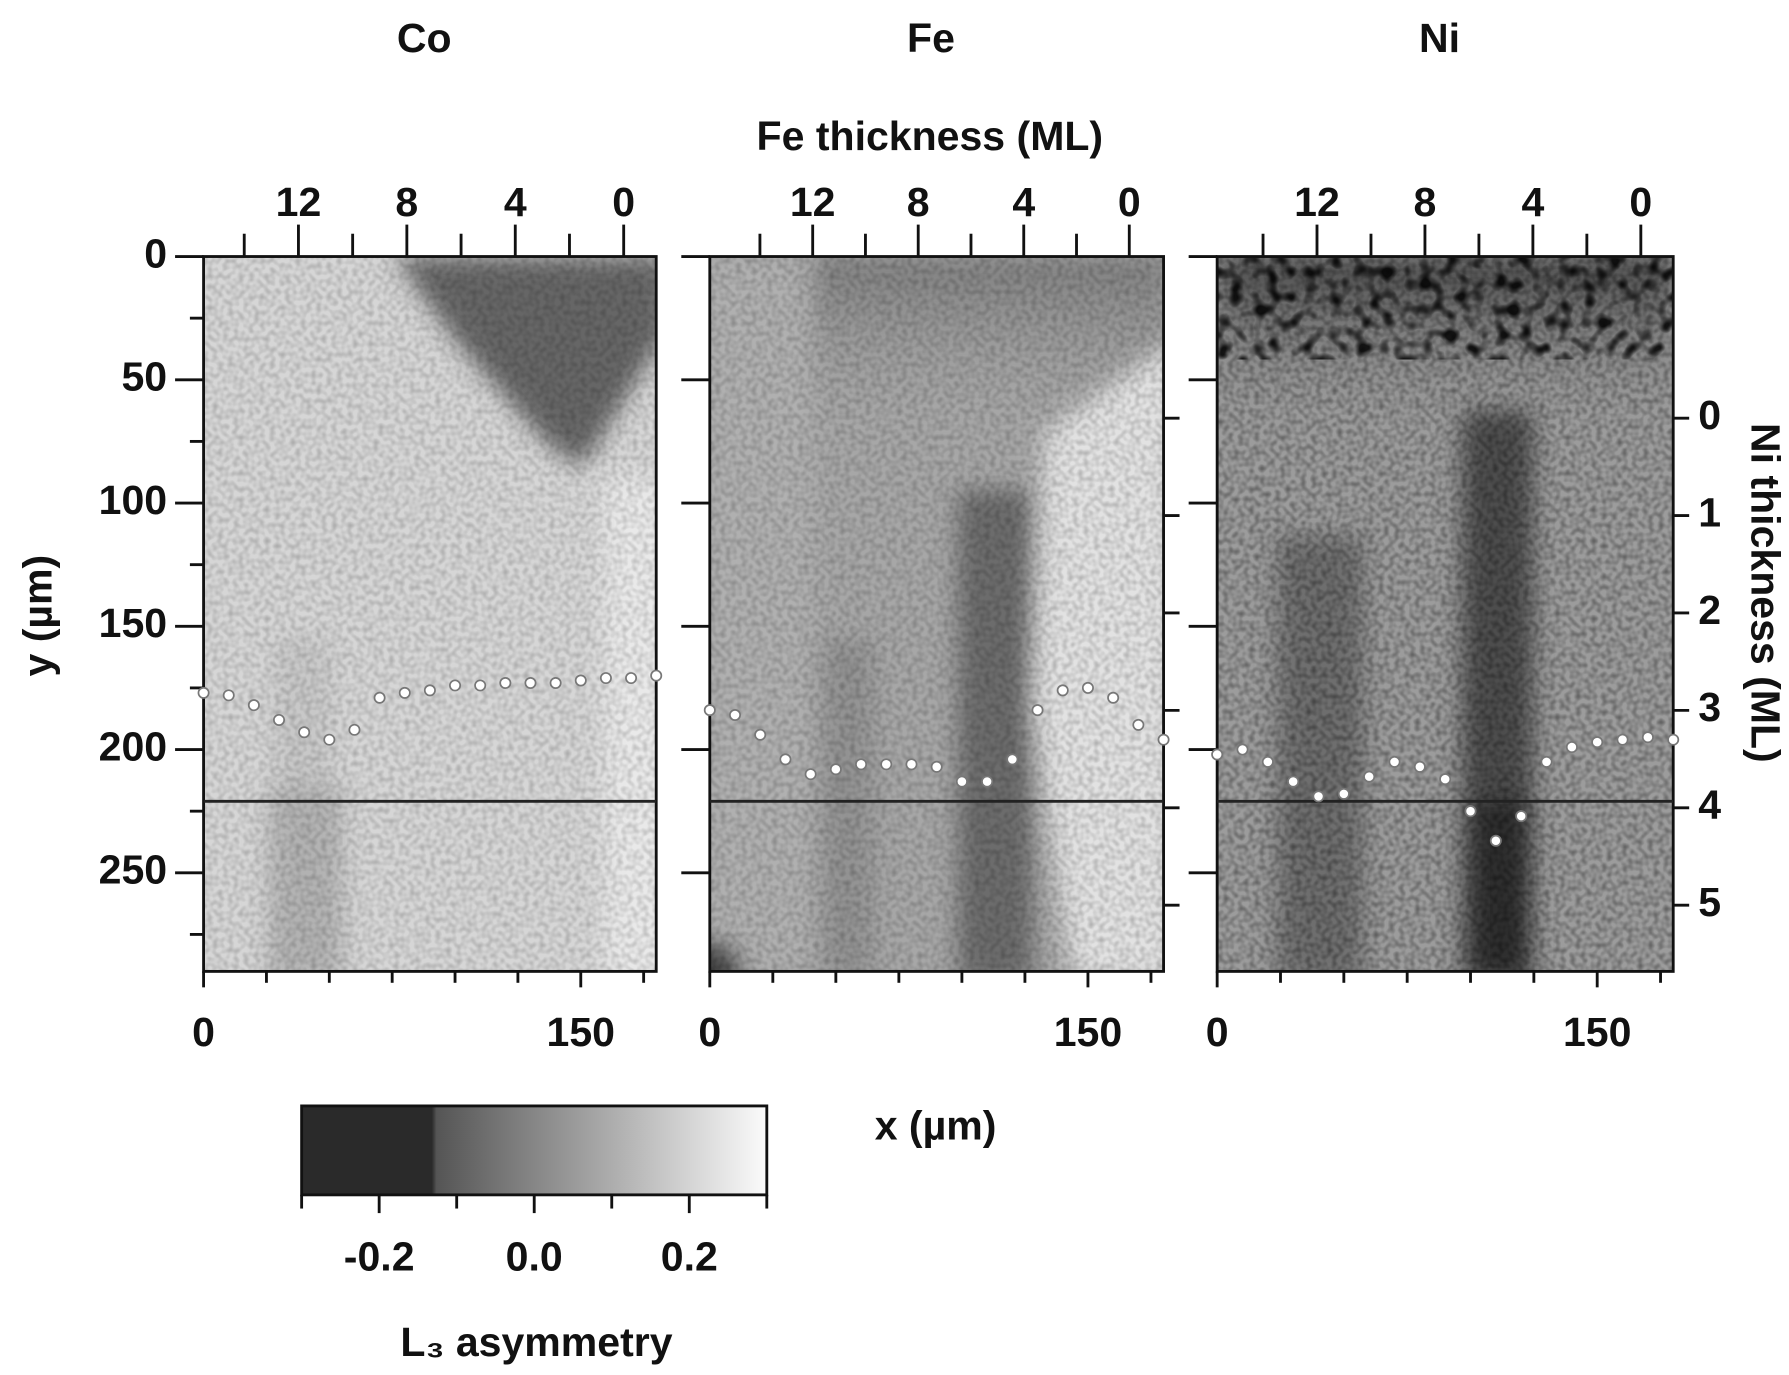 This screenshot has width=1789, height=1375. Describe the element at coordinates (534, 1150) in the screenshot. I see `colorbar` at that location.